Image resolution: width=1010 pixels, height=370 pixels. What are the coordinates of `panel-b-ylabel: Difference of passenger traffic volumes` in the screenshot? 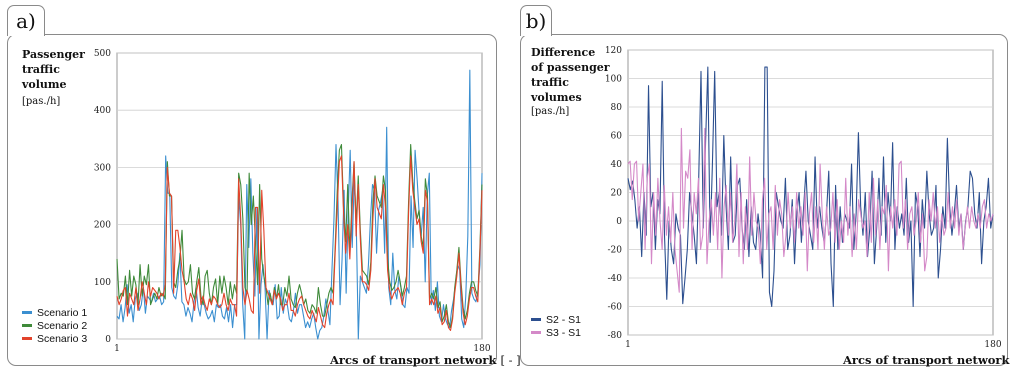 It's located at (570, 75).